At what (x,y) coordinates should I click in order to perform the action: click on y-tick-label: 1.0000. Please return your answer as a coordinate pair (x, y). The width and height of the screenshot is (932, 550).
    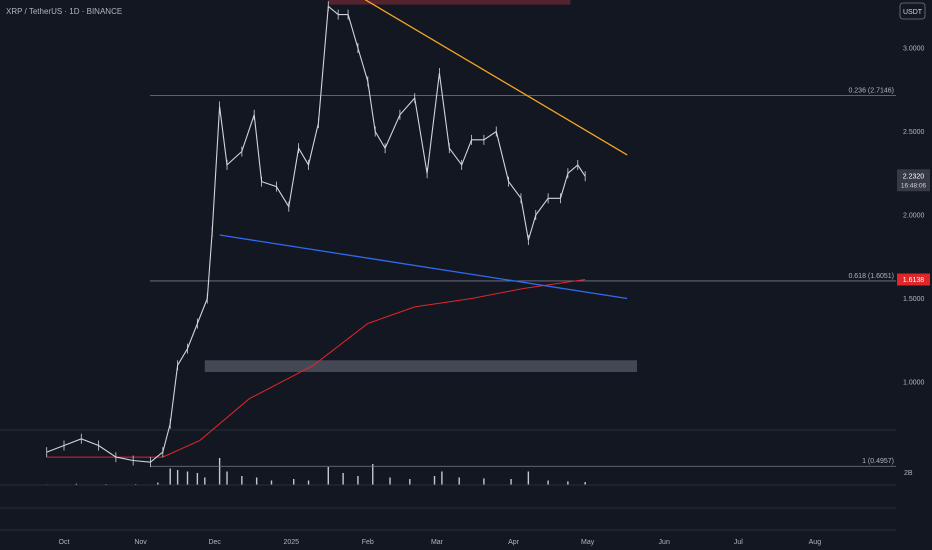
    Looking at the image, I should click on (914, 383).